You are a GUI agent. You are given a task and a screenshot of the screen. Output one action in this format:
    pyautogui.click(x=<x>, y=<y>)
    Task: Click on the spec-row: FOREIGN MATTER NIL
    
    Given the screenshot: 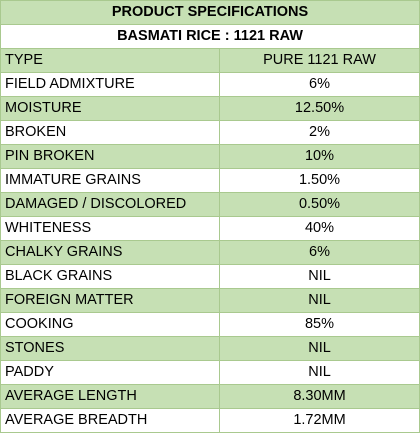 What is the action you would take?
    pyautogui.click(x=210, y=300)
    